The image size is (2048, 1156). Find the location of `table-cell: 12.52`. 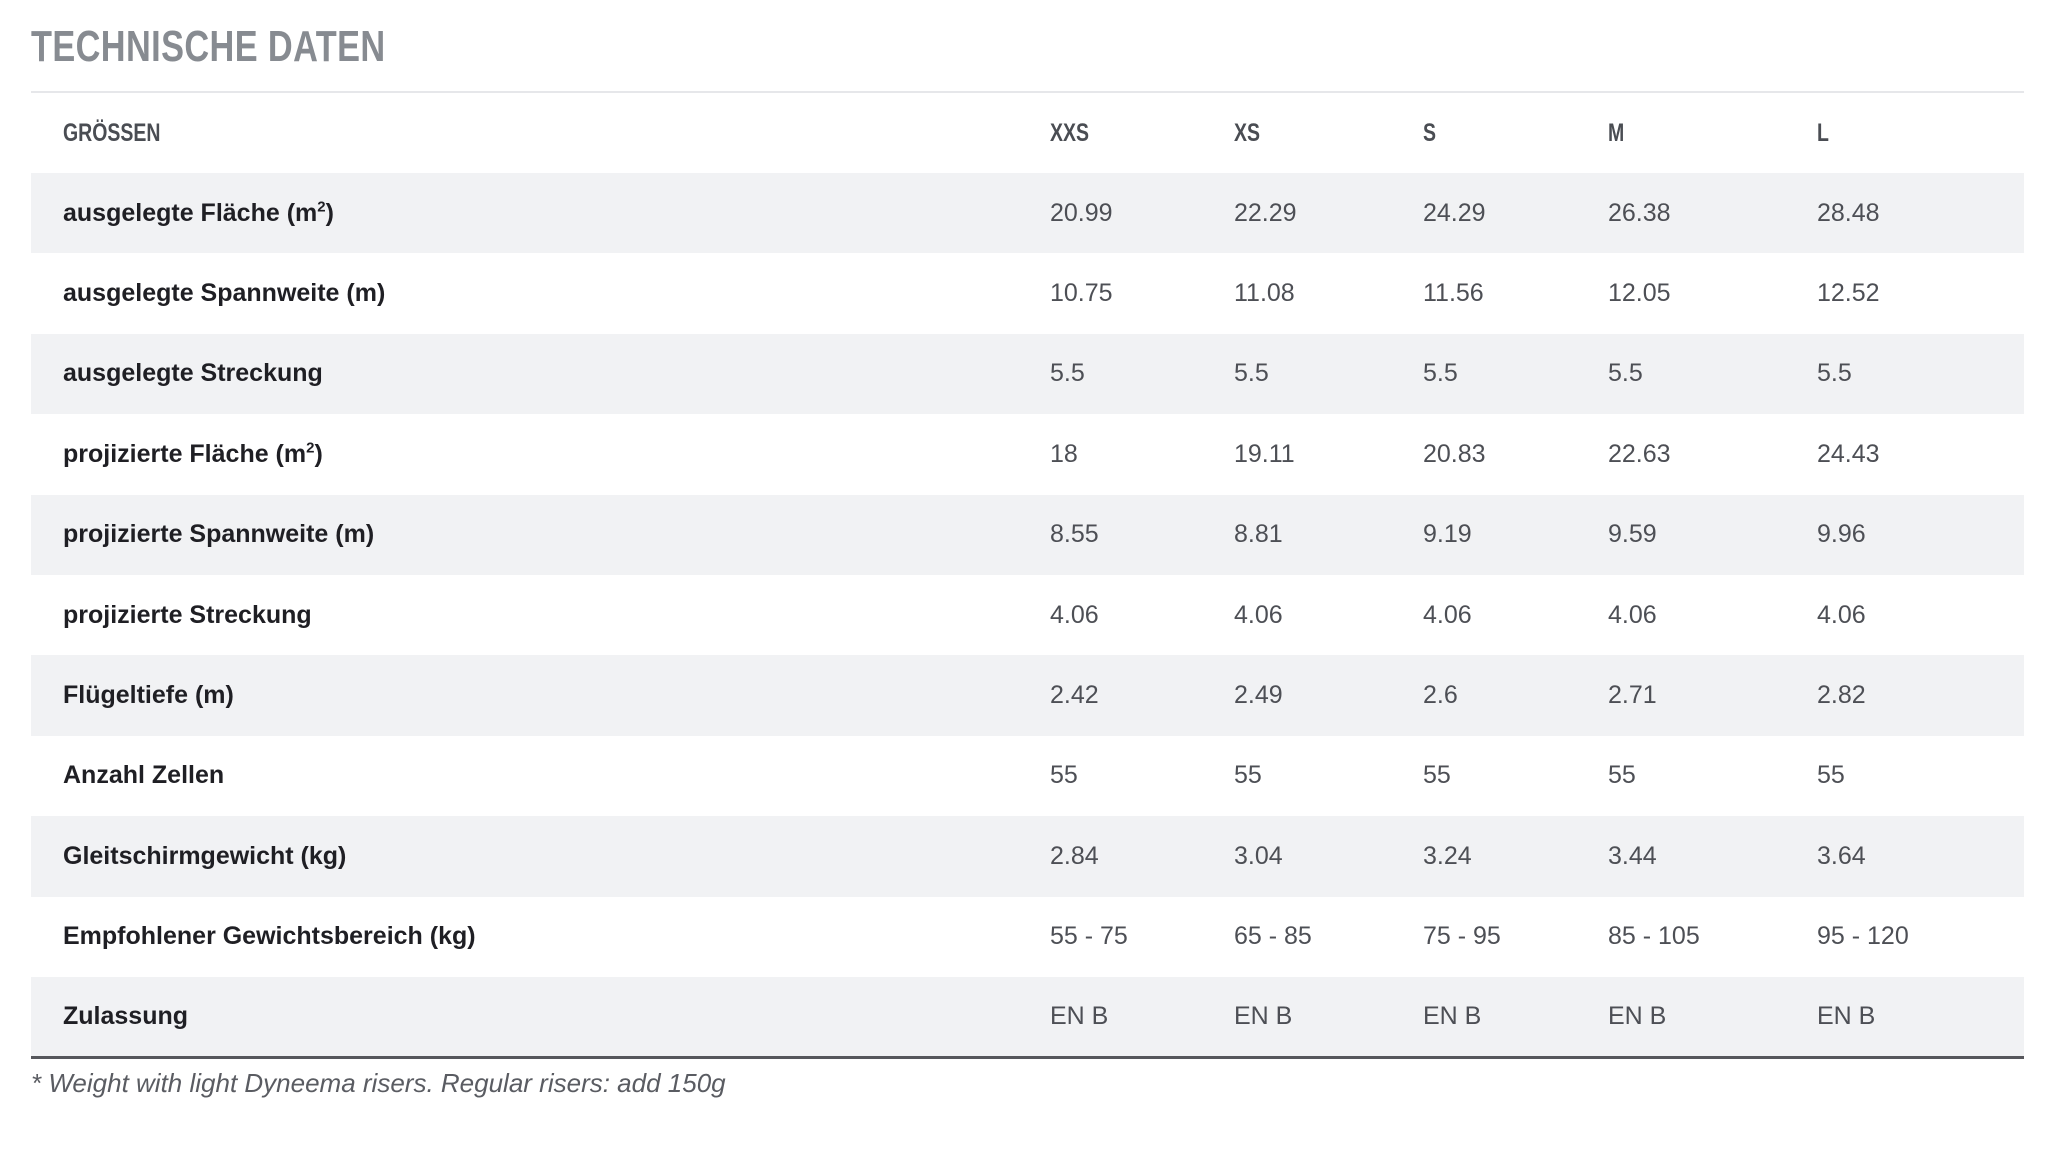

table-cell: 12.52 is located at coordinates (1848, 293).